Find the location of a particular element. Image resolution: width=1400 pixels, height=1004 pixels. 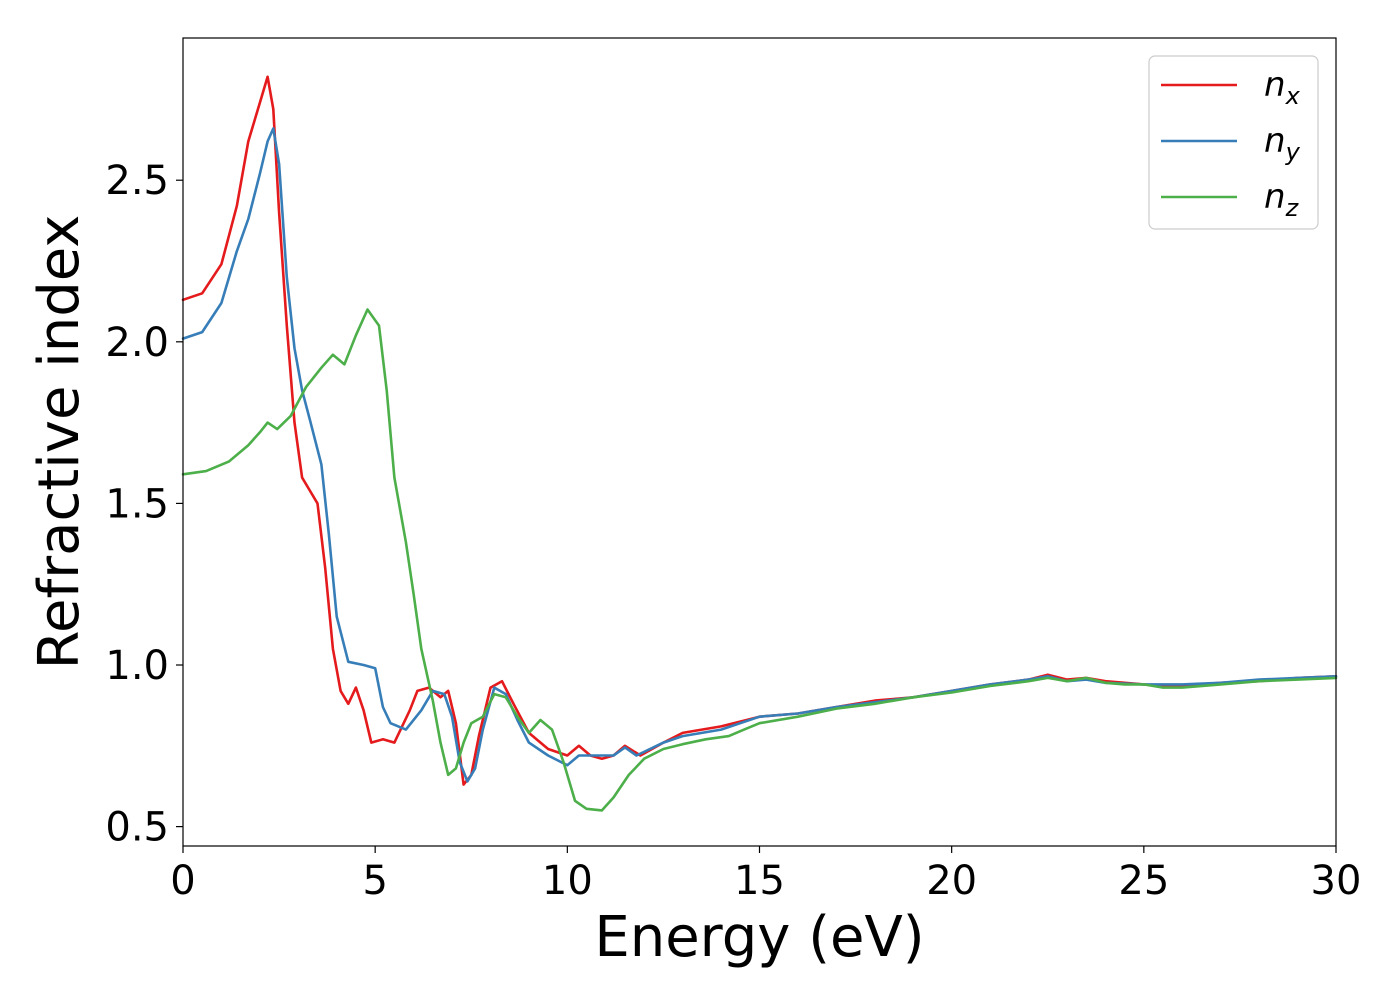

y-tick-label: 2.0 is located at coordinates (137, 343).